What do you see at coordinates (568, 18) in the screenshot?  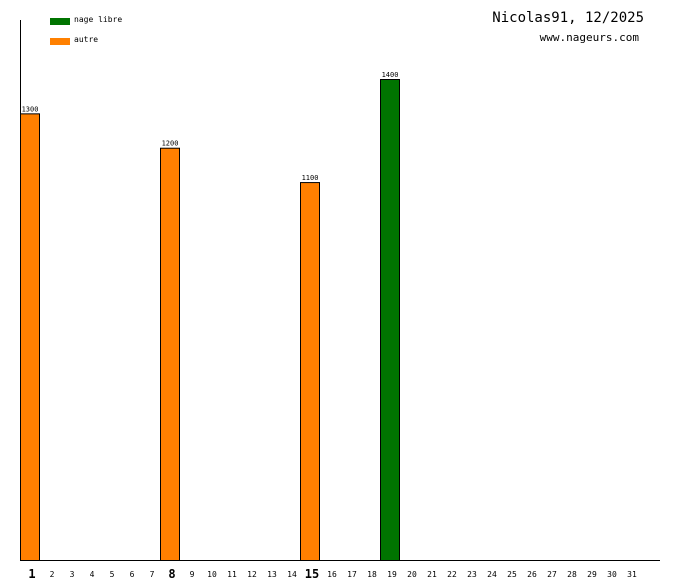 I see `chart-title: Nicolas91, 12/2025` at bounding box center [568, 18].